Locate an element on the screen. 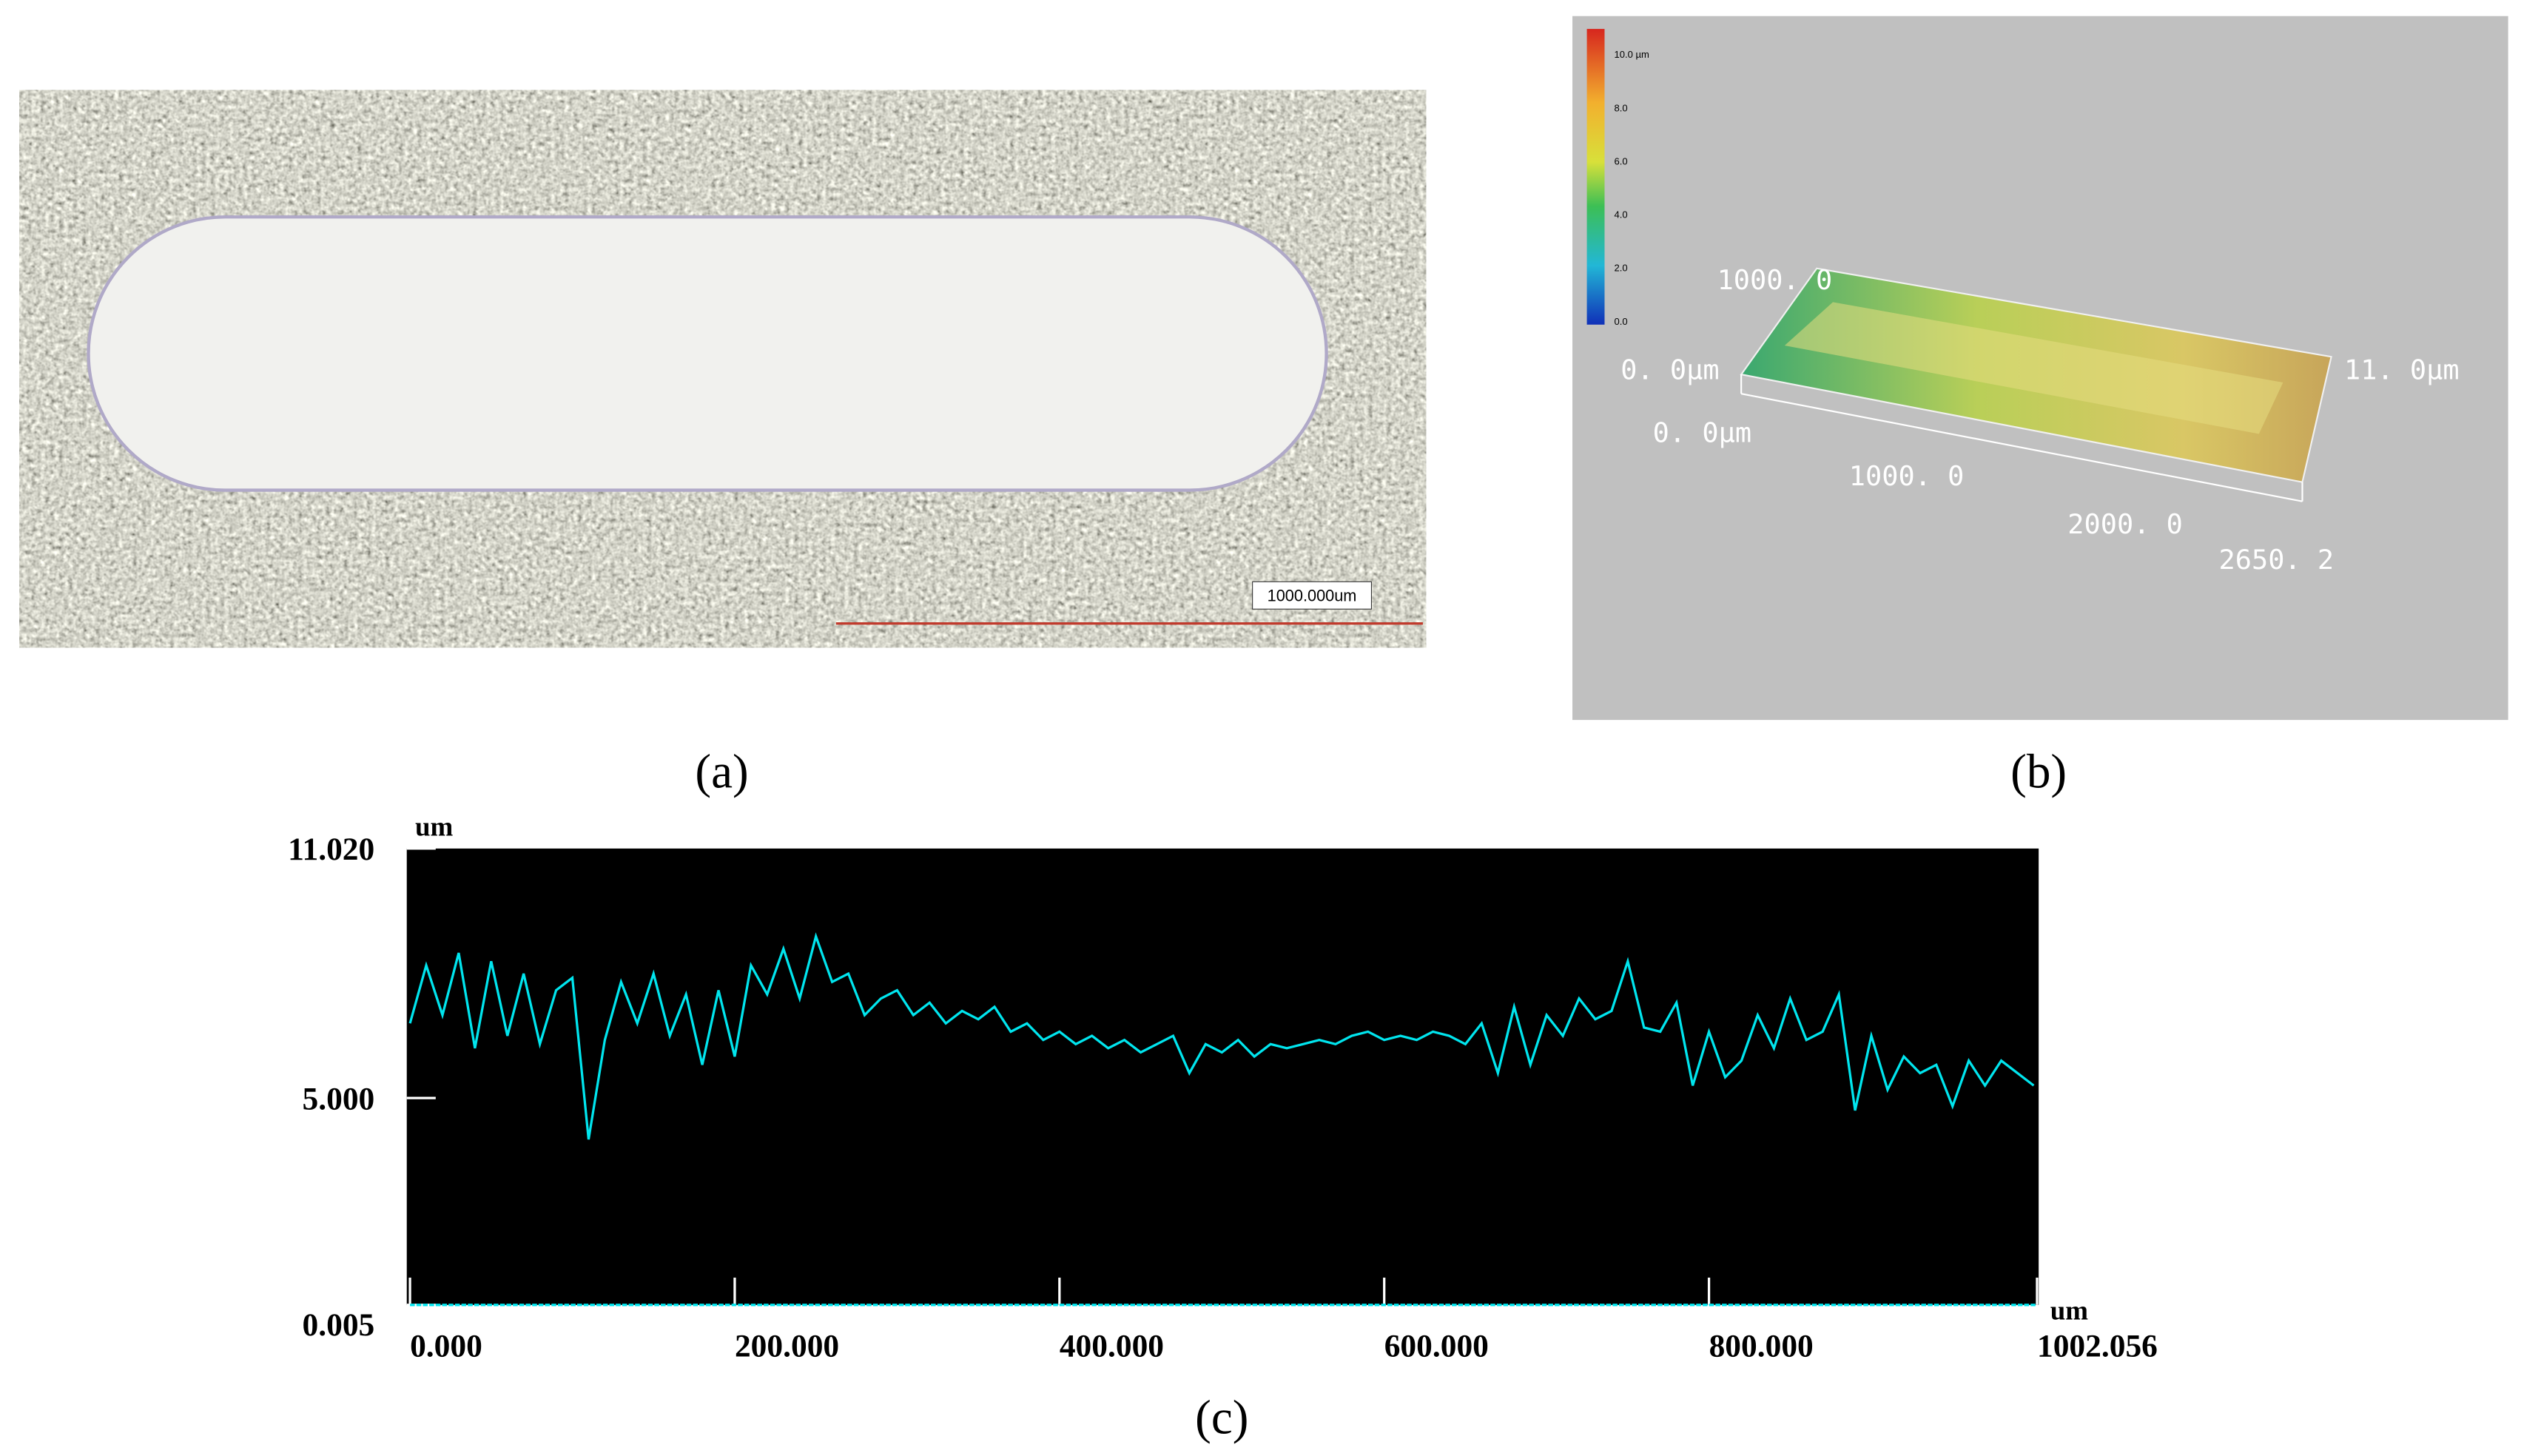 This screenshot has height=1456, width=2521. colorbar is located at coordinates (1595, 177).